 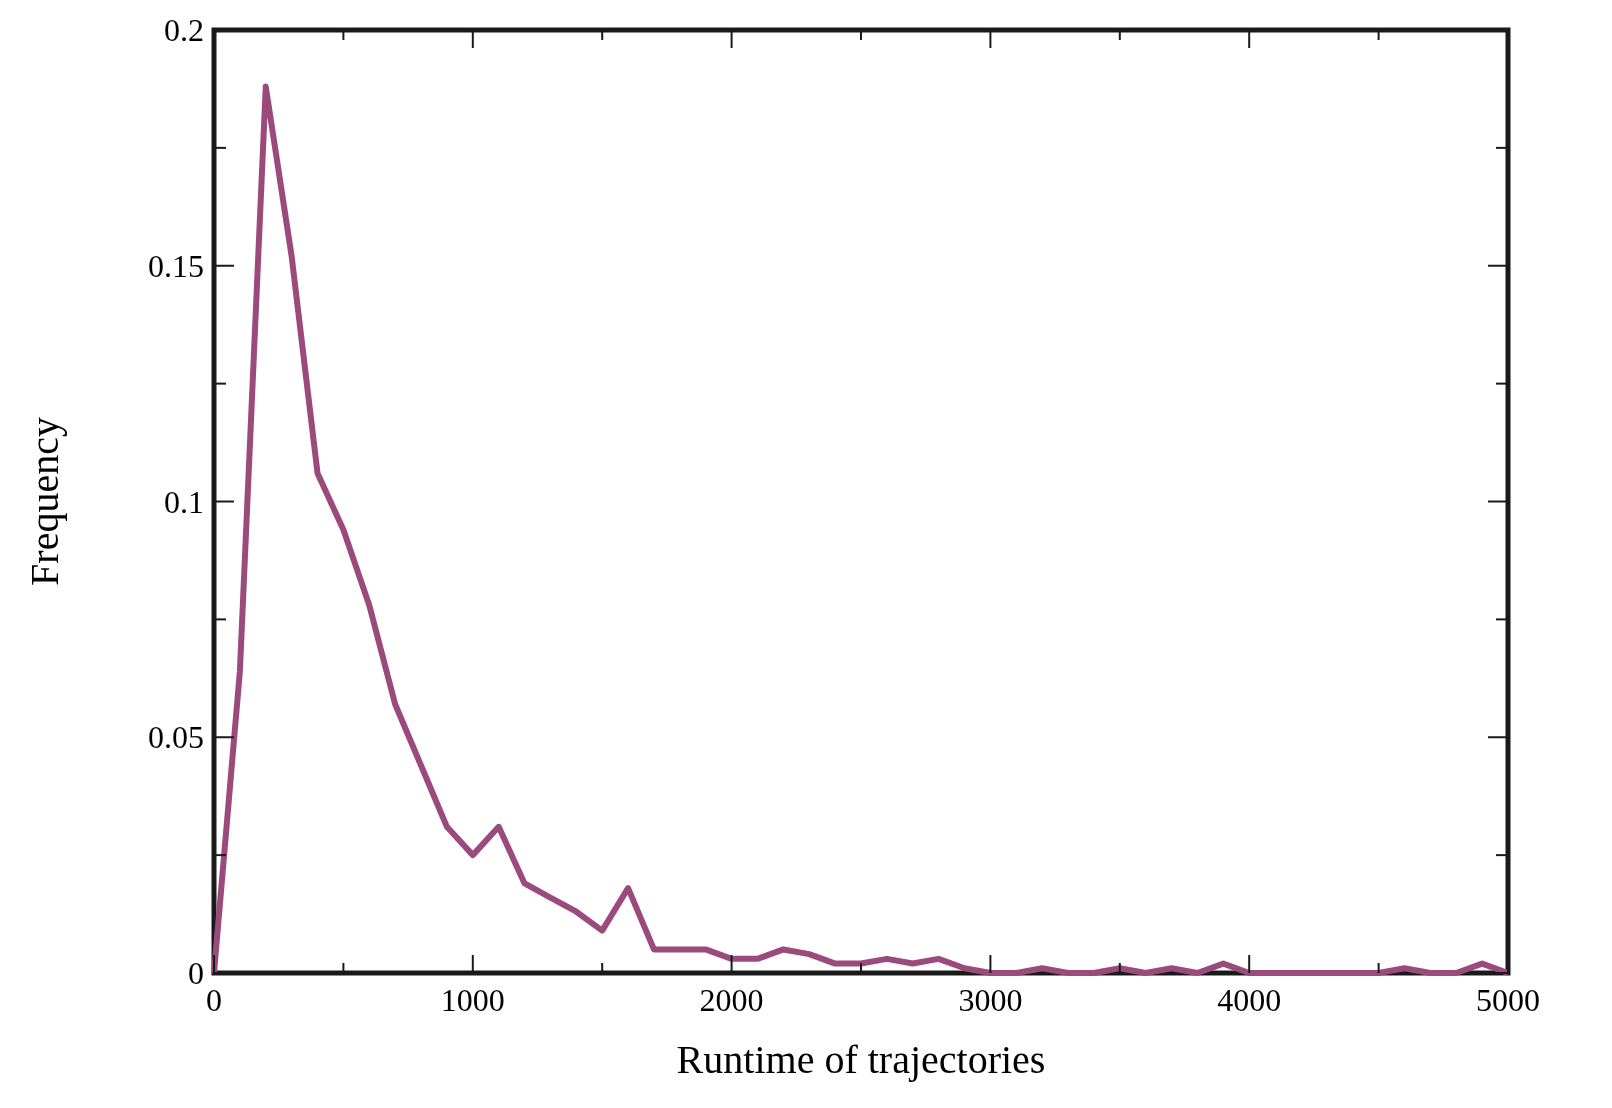 I want to click on x-tick-label: 3000, so click(x=990, y=1000).